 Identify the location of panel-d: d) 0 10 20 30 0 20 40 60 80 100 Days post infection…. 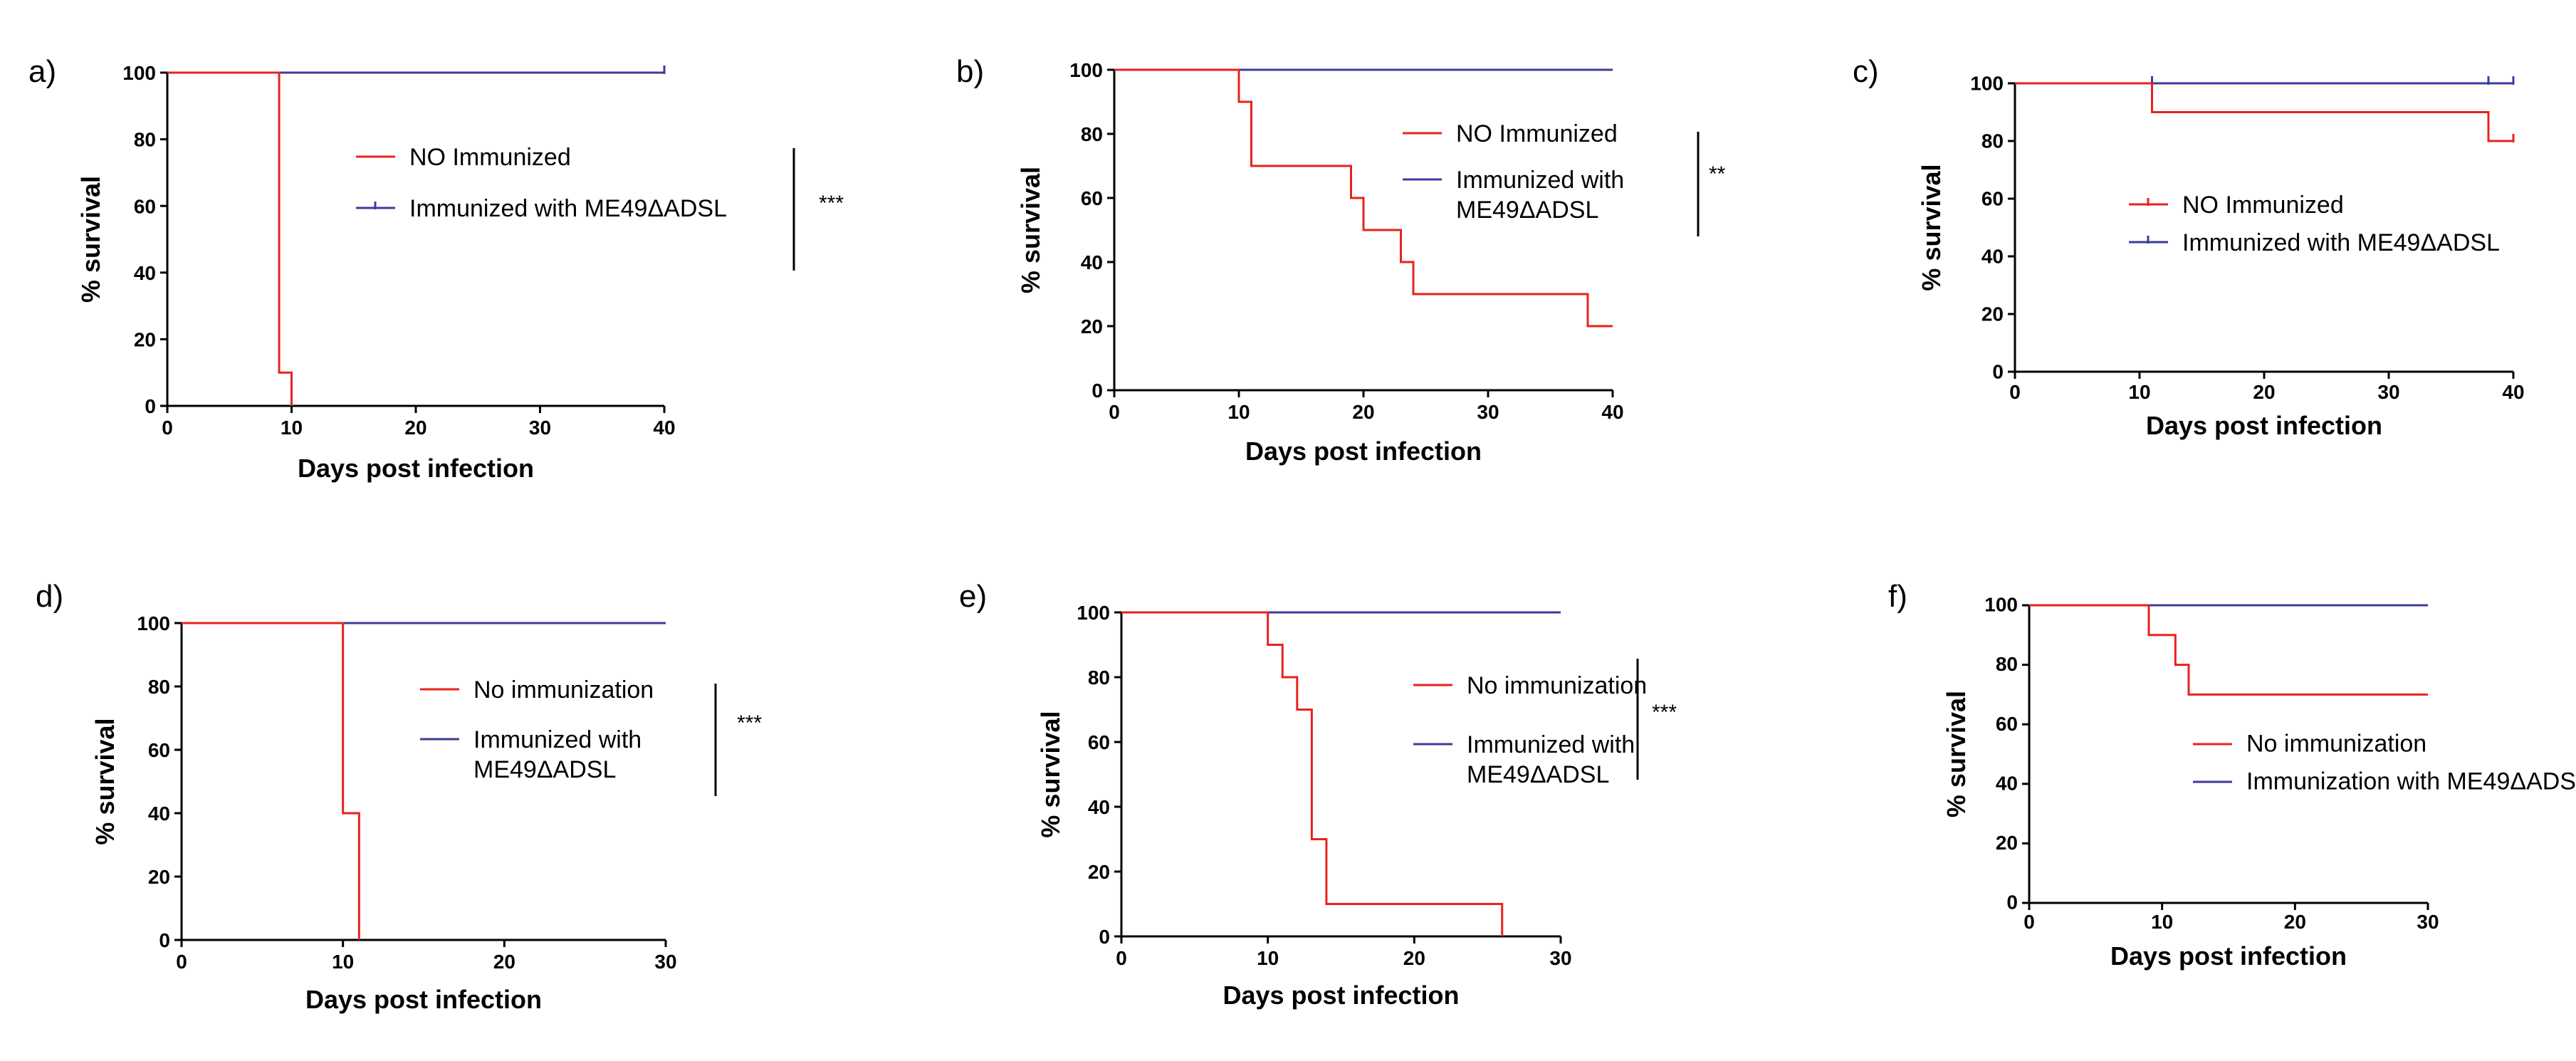
(399, 796).